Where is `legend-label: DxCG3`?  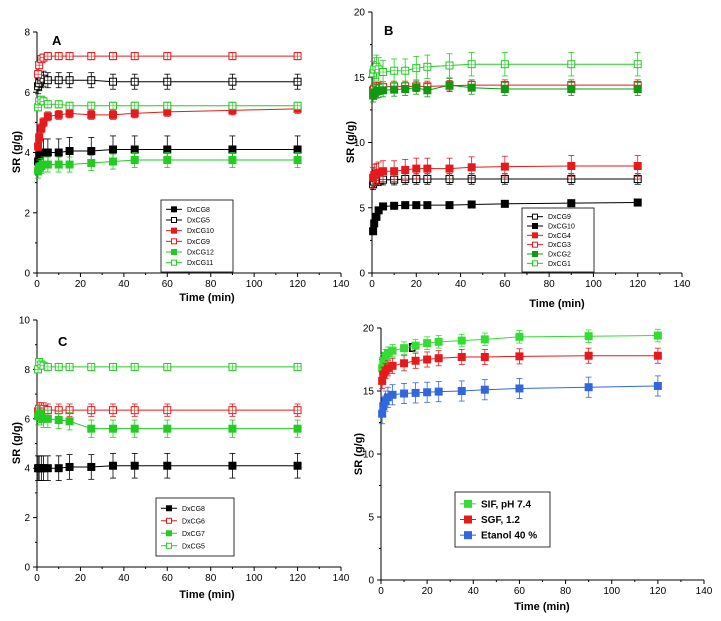 legend-label: DxCG3 is located at coordinates (559, 245).